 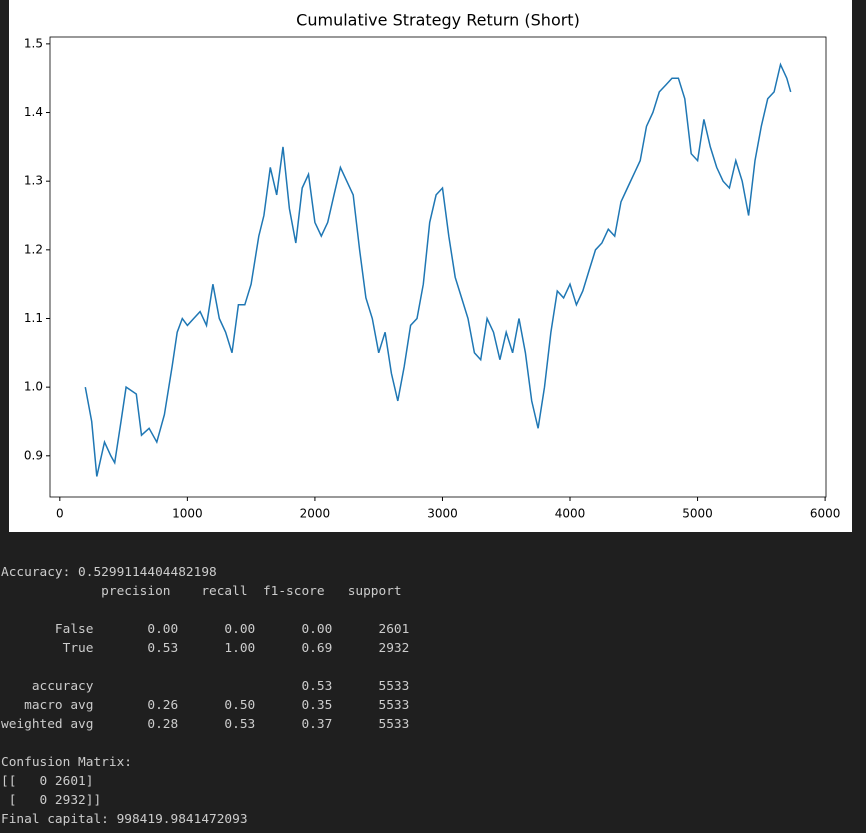 What do you see at coordinates (438, 20) in the screenshot?
I see `chart-title: Cumulative Strategy Return (Short)` at bounding box center [438, 20].